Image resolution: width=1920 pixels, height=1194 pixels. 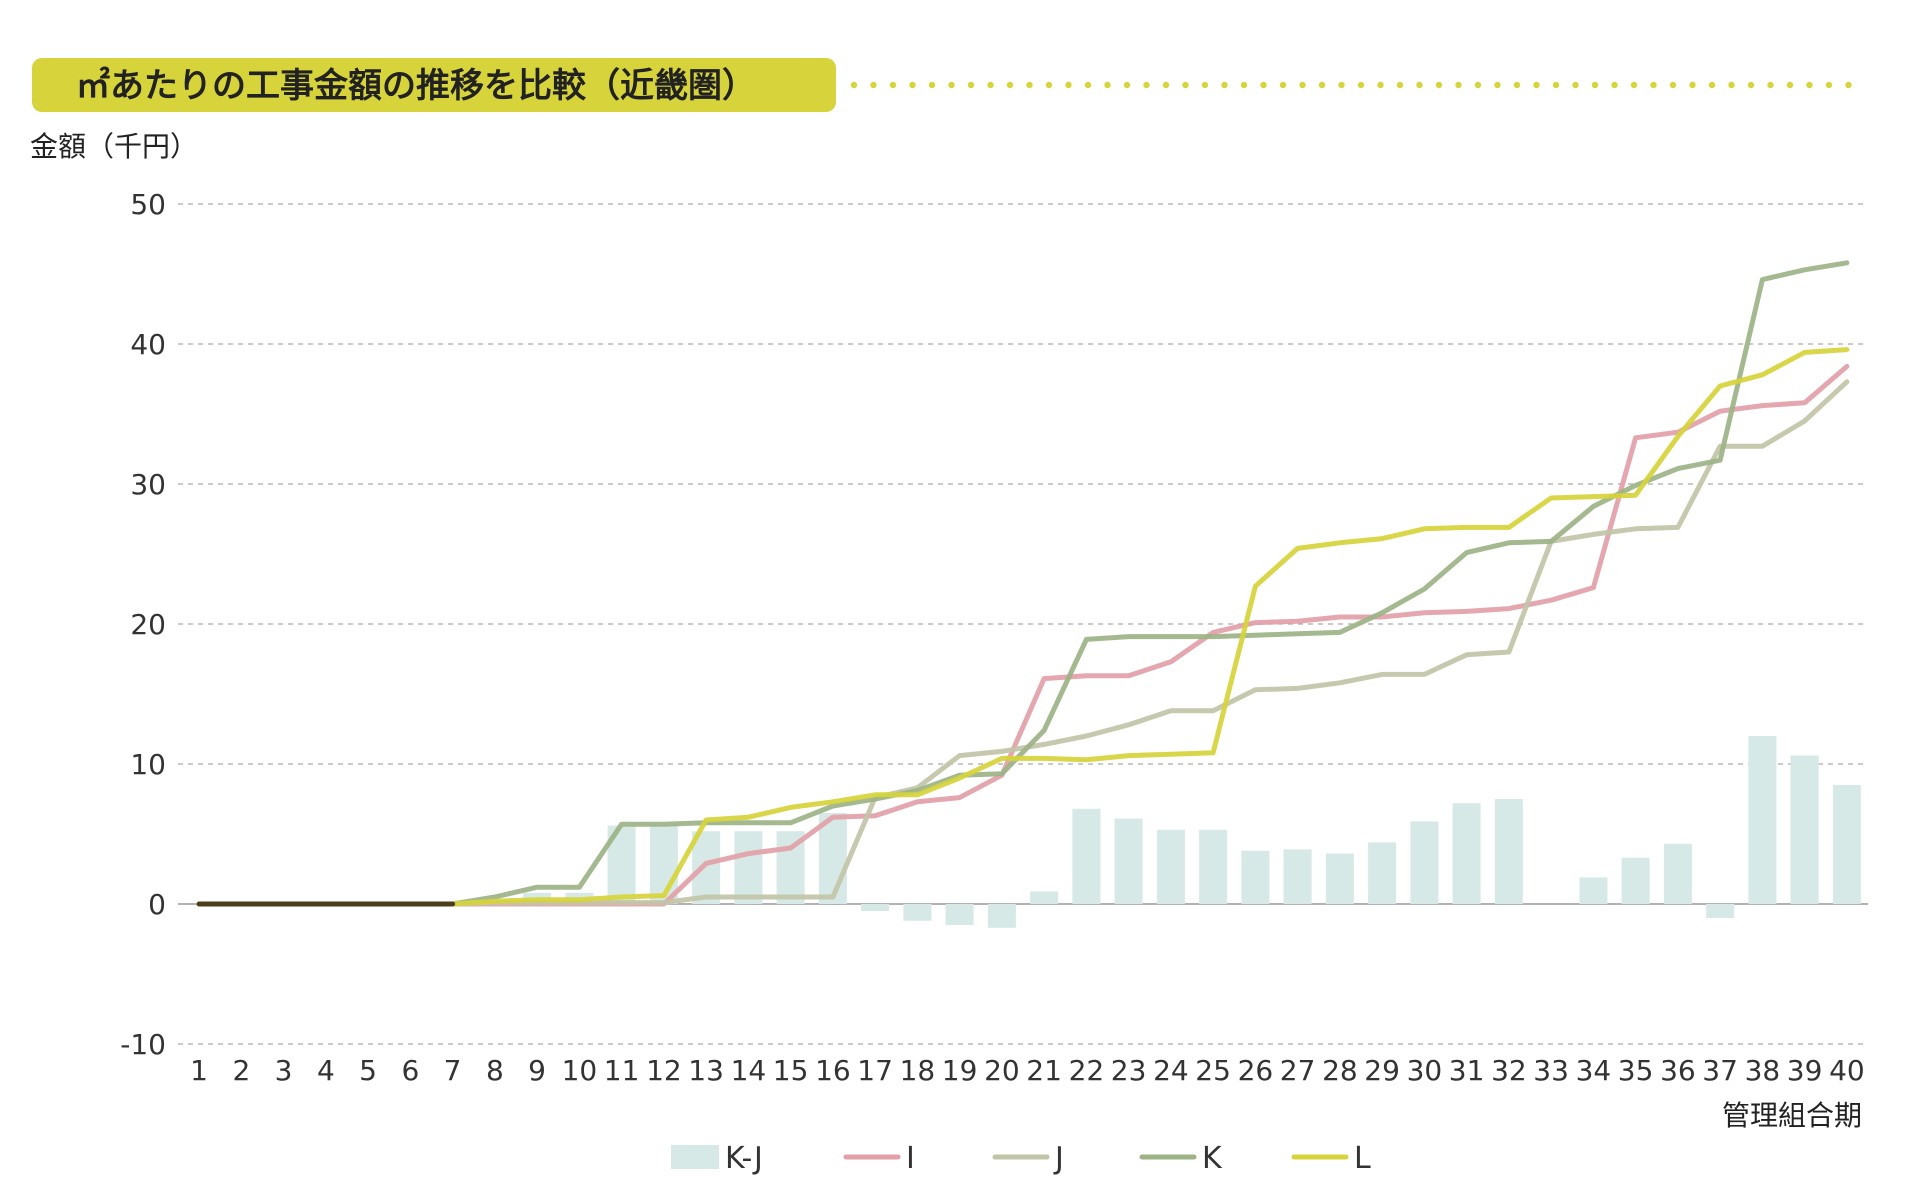 What do you see at coordinates (1594, 1070) in the screenshot?
I see `x-tick-label: 34` at bounding box center [1594, 1070].